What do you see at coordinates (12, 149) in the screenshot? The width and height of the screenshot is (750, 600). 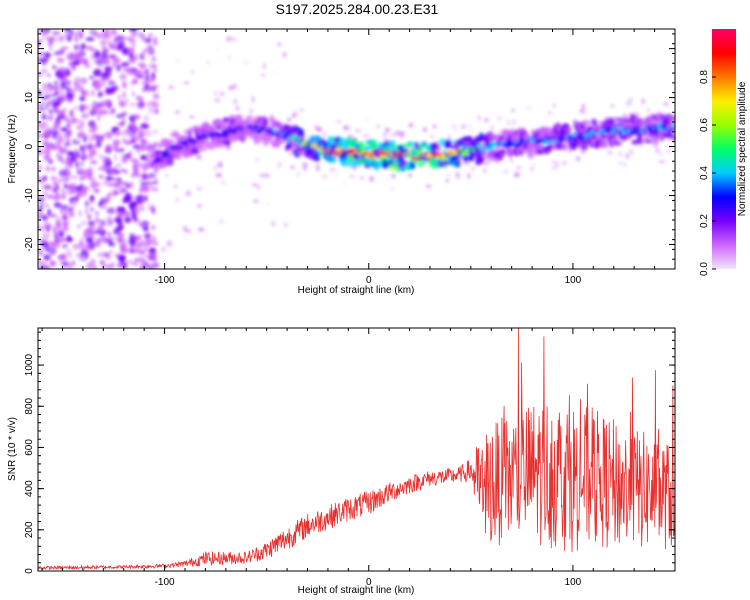 I see `spectrogram-ylabel: Frequency (Hz)` at bounding box center [12, 149].